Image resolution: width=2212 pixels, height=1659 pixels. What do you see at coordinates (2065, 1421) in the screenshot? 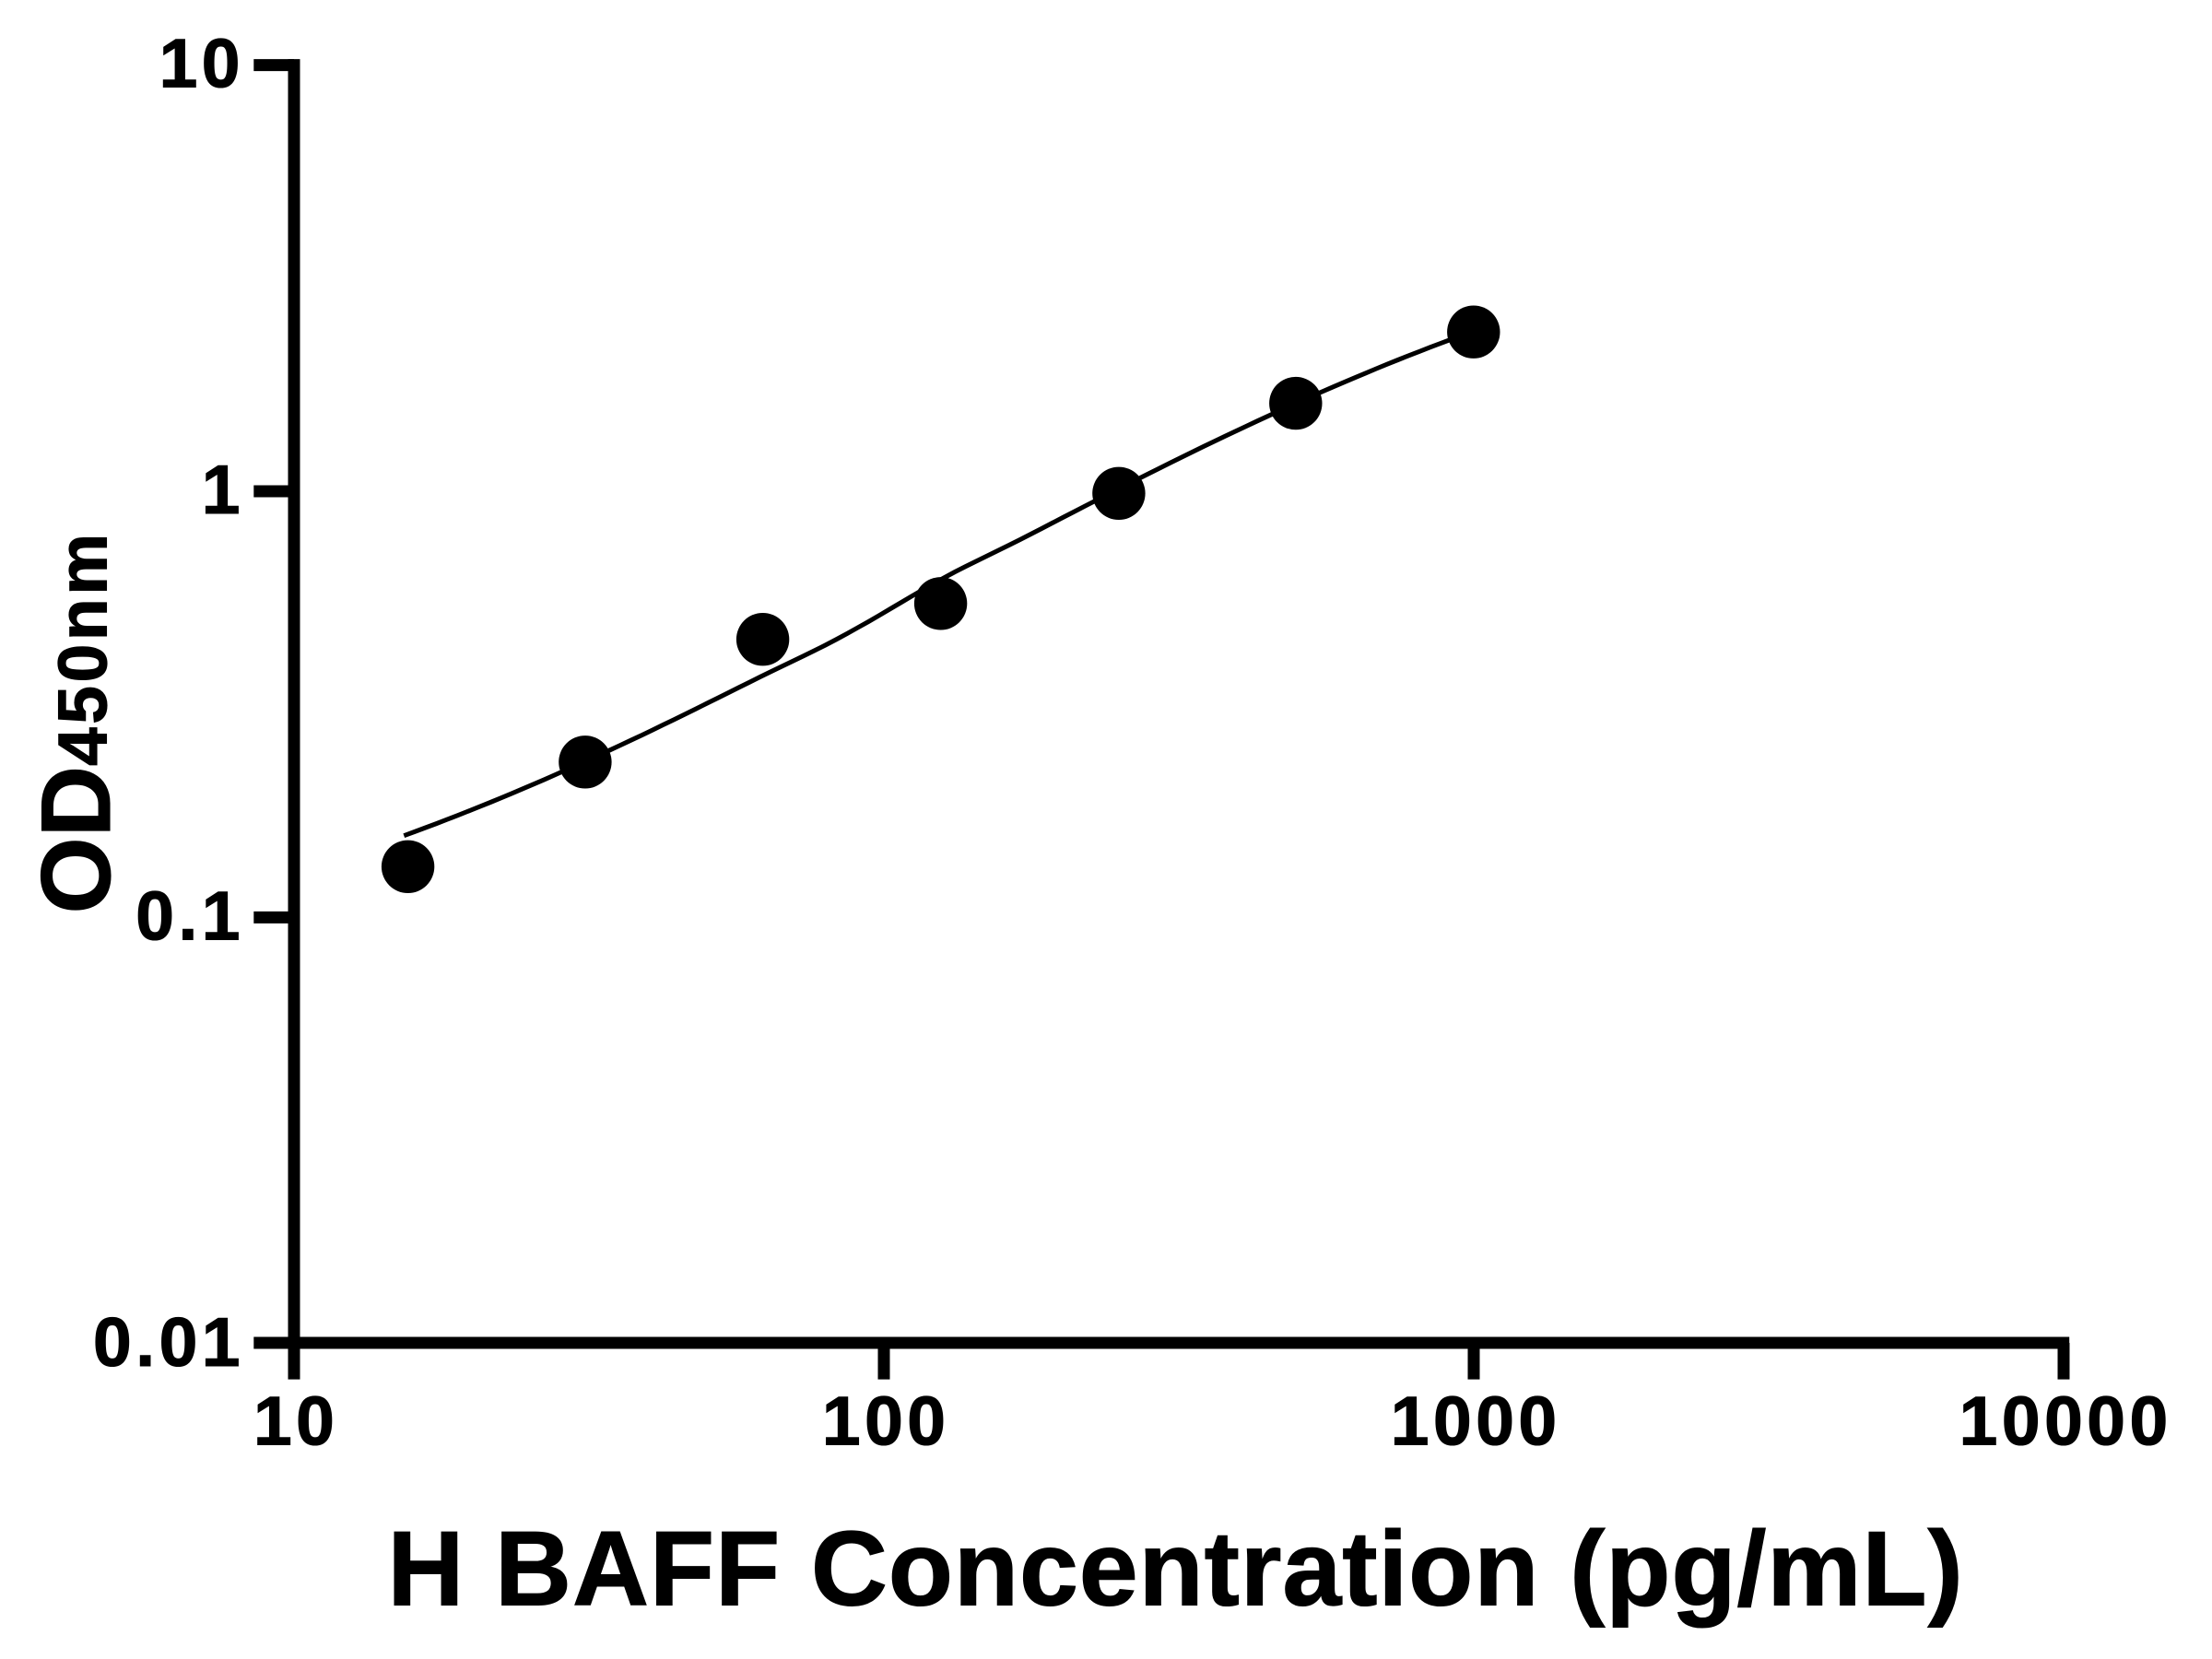
I see `svg-text: 10000` at bounding box center [2065, 1421].